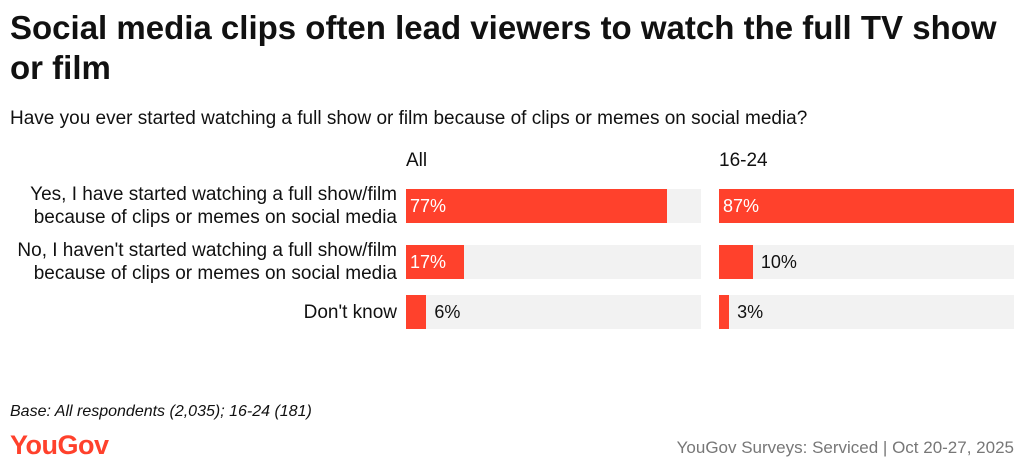 The width and height of the screenshot is (1024, 475). I want to click on value-label: 87%, so click(741, 206).